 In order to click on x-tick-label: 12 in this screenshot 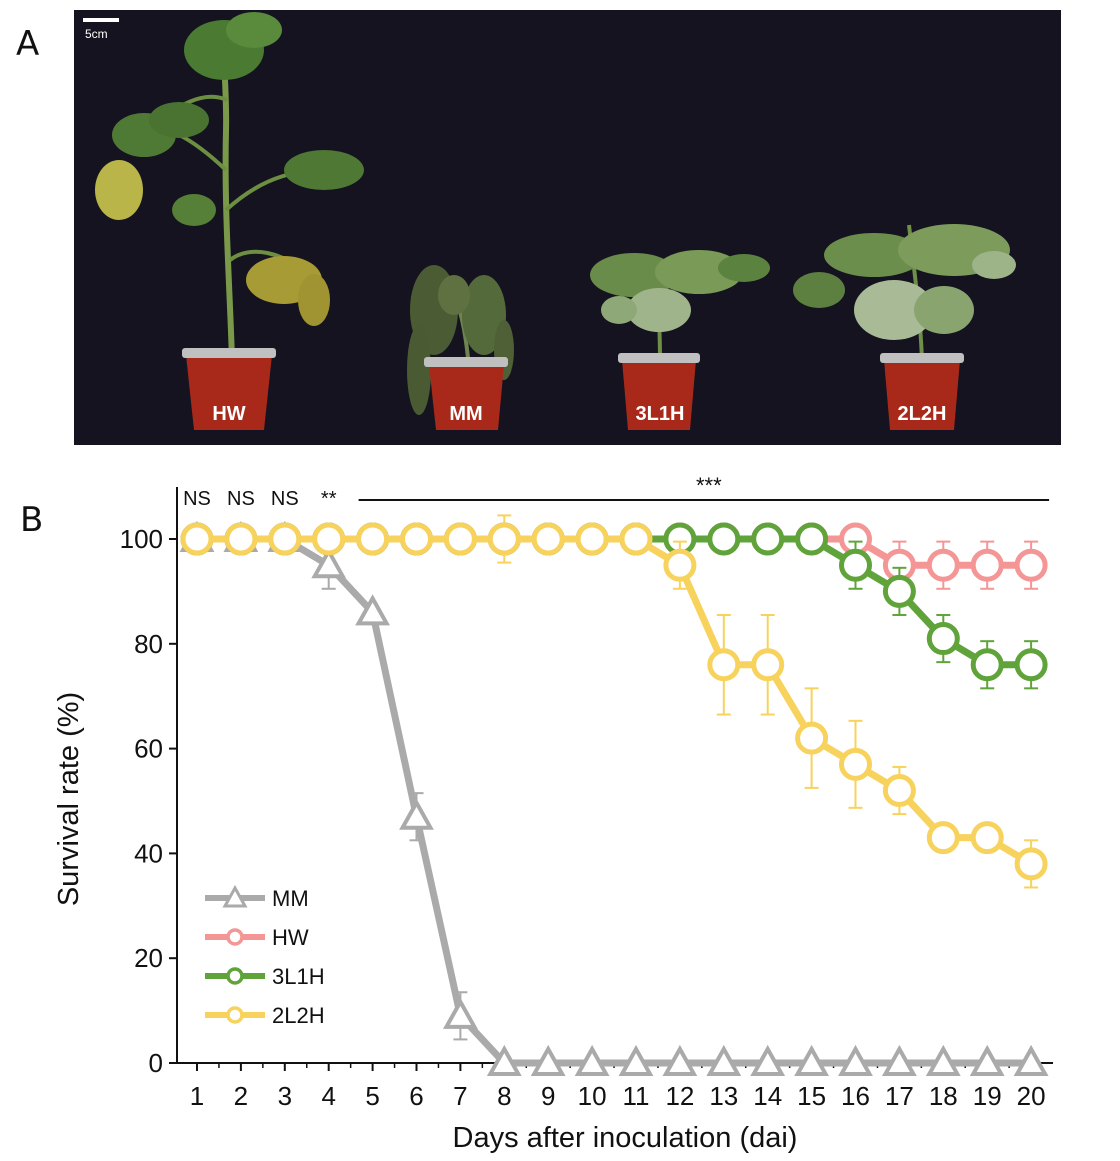, I will do `click(679, 1096)`.